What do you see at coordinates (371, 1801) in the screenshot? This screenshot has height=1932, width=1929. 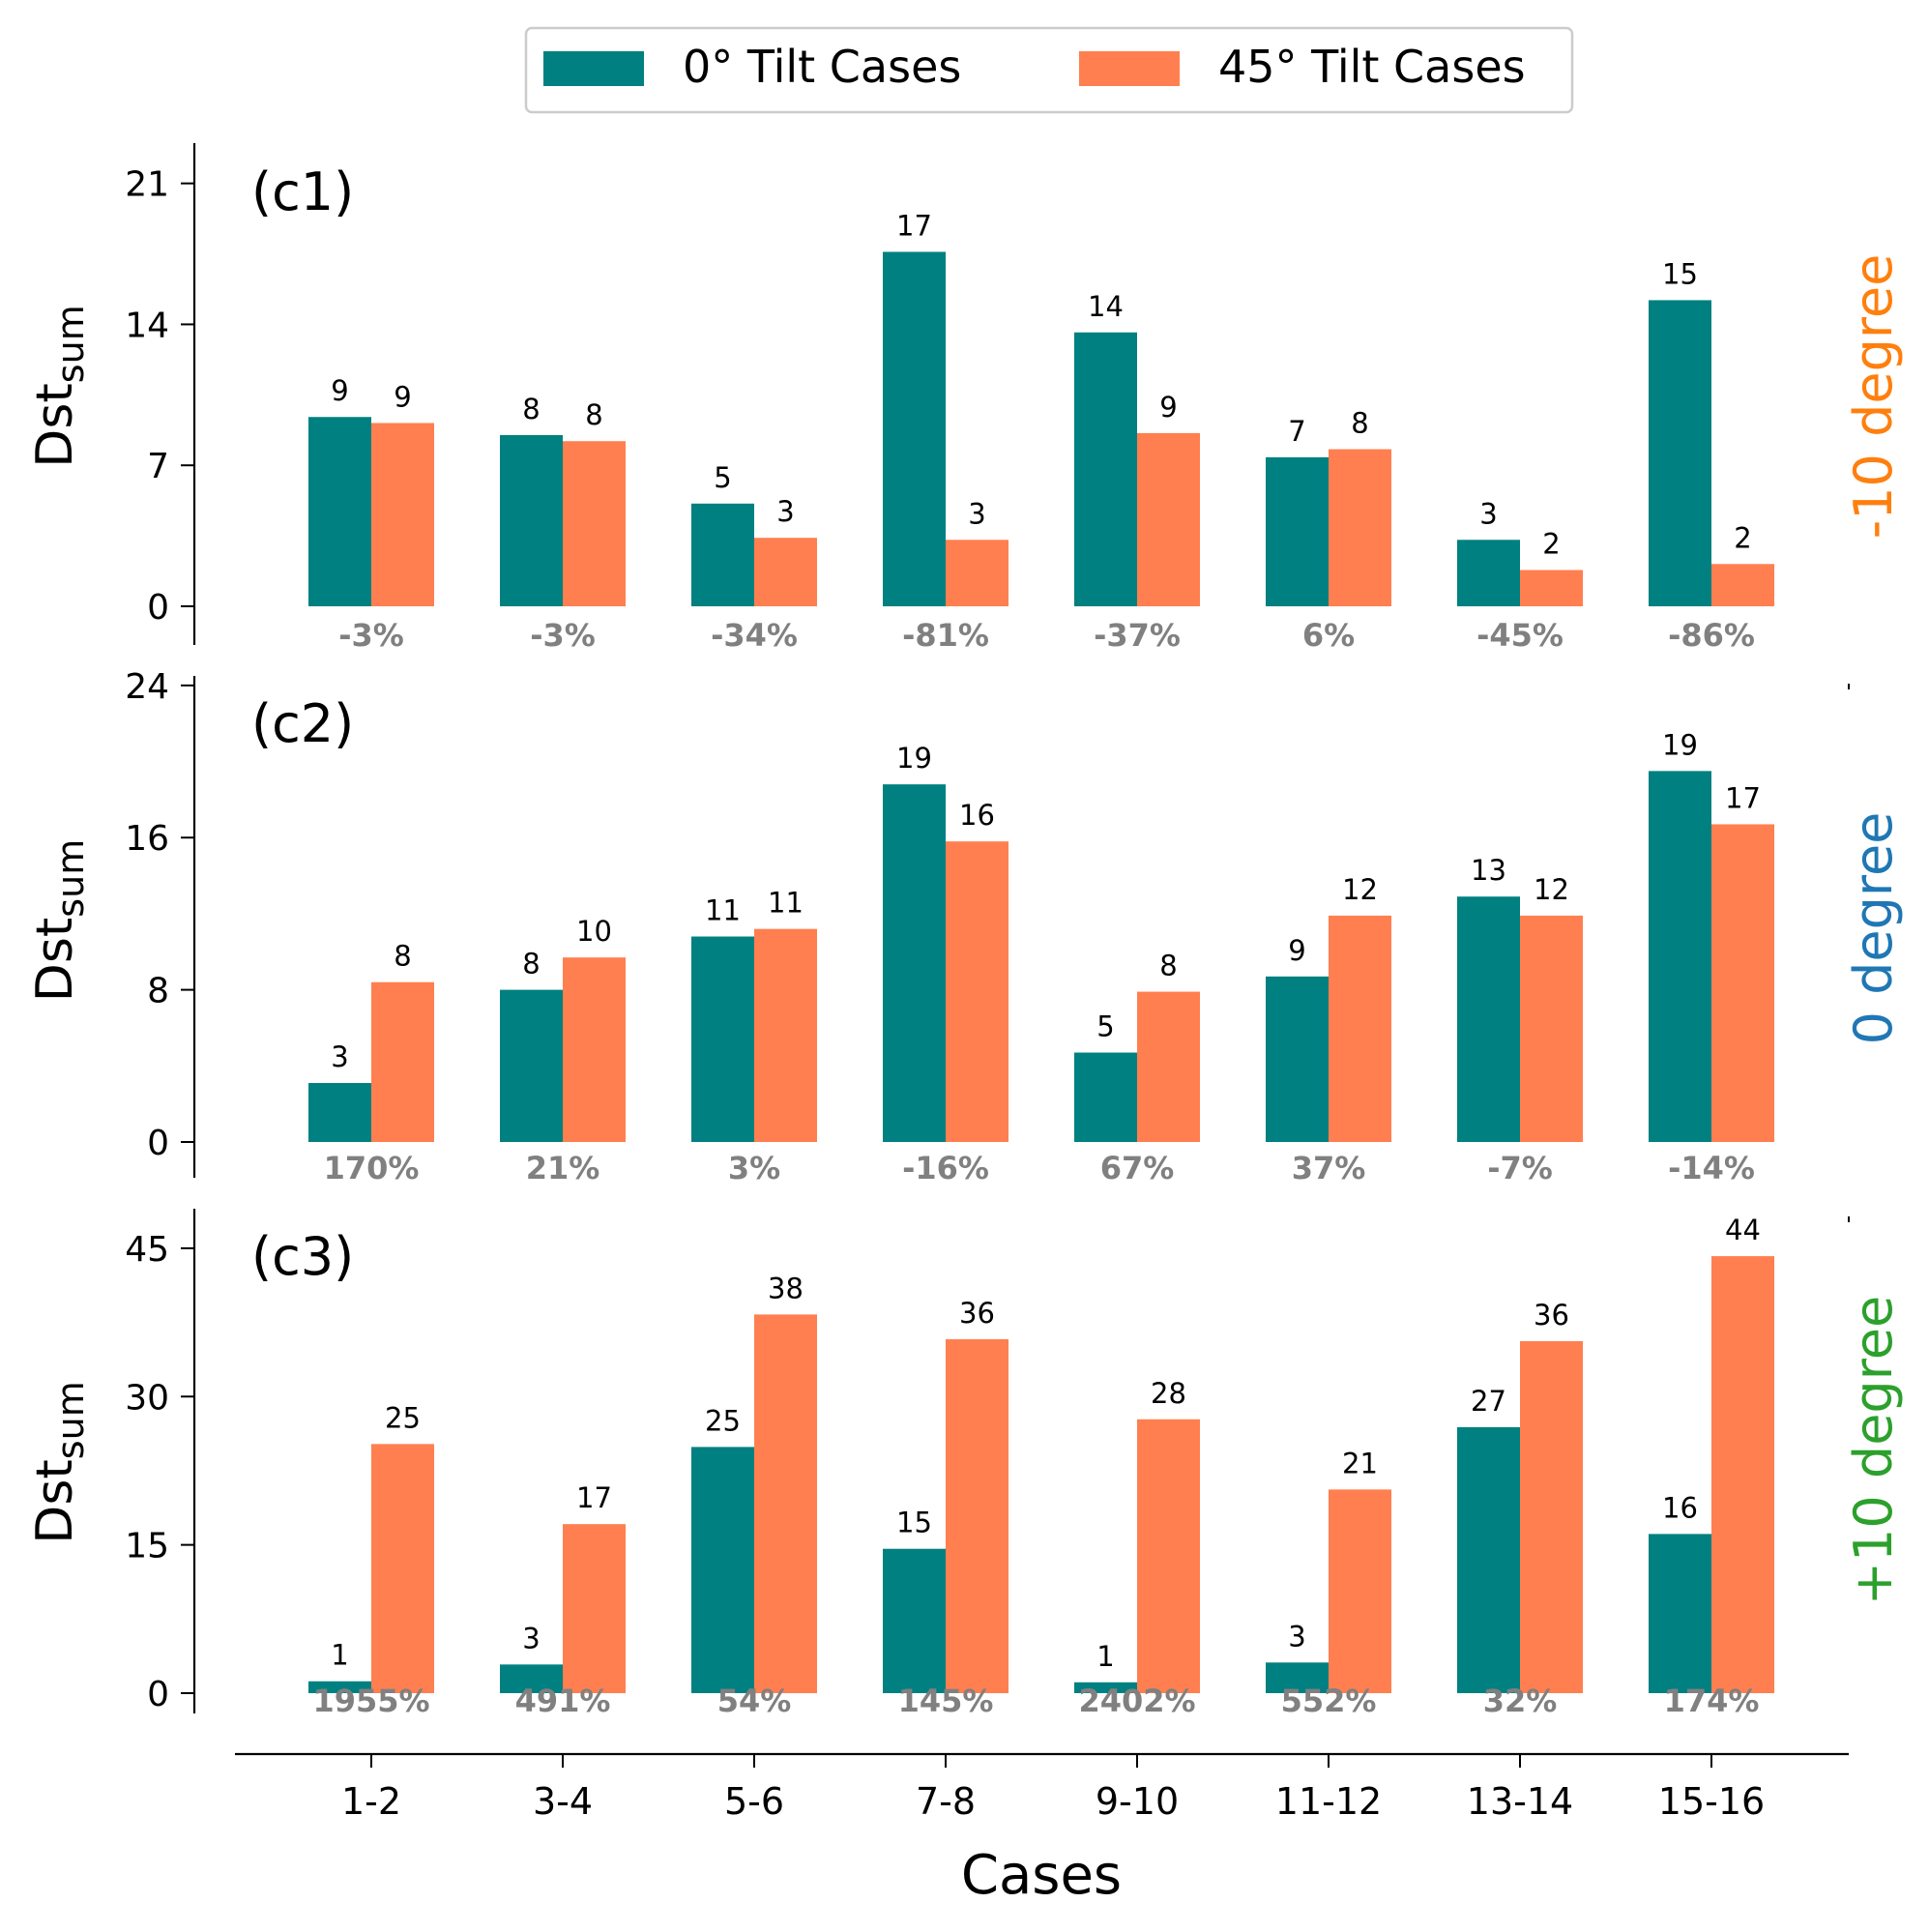 I see `x-tick-label: 1-2` at bounding box center [371, 1801].